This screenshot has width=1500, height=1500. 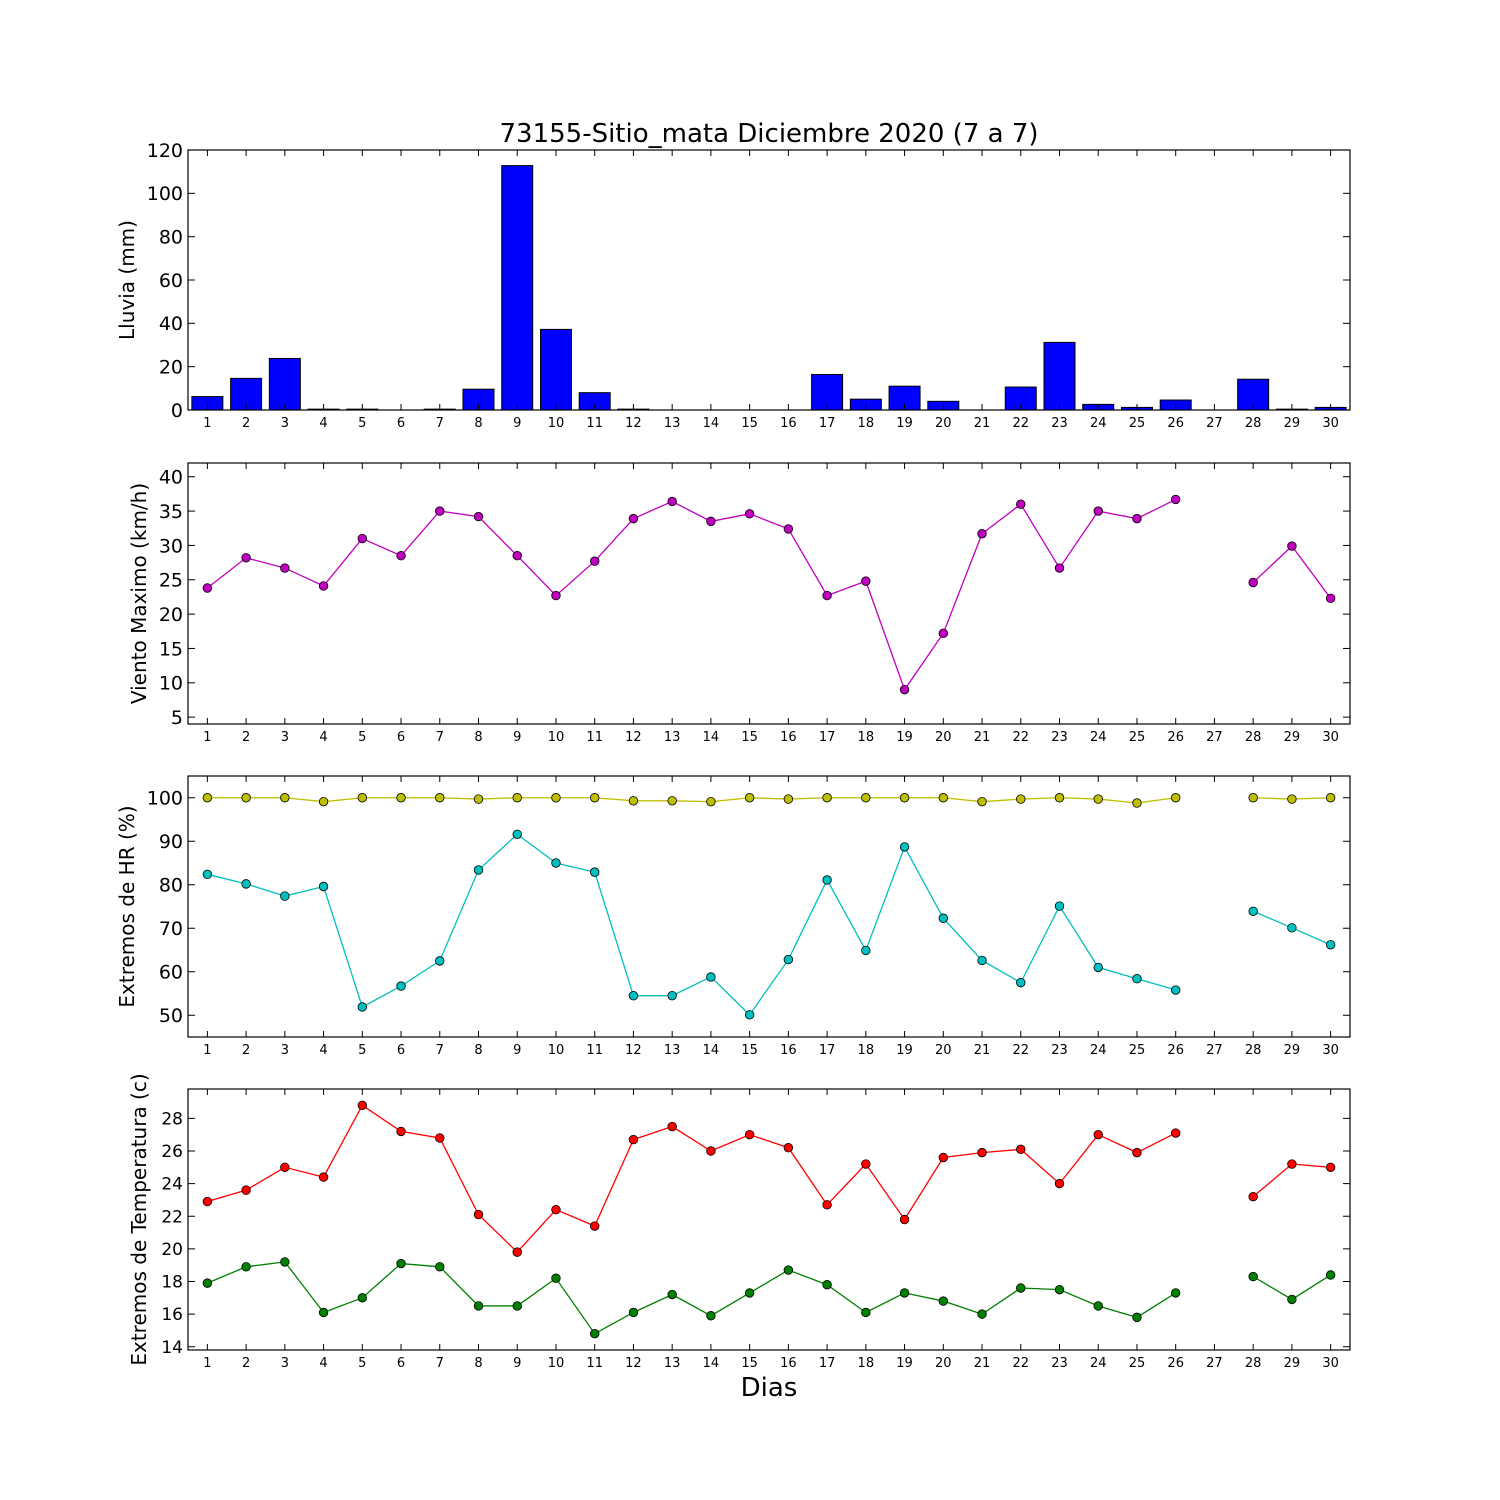 I want to click on humidity-xtick-label: 8, so click(x=478, y=1050).